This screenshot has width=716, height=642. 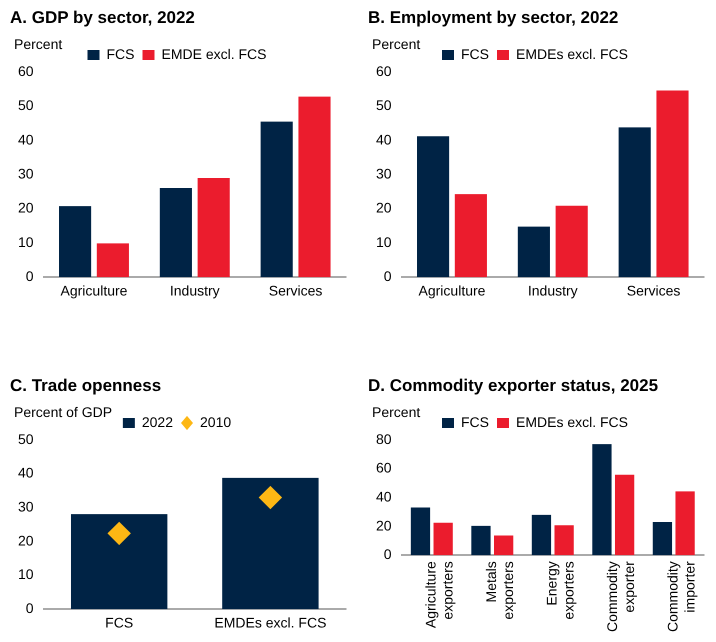 I want to click on chart-title: C. Trade openness, so click(x=86, y=386).